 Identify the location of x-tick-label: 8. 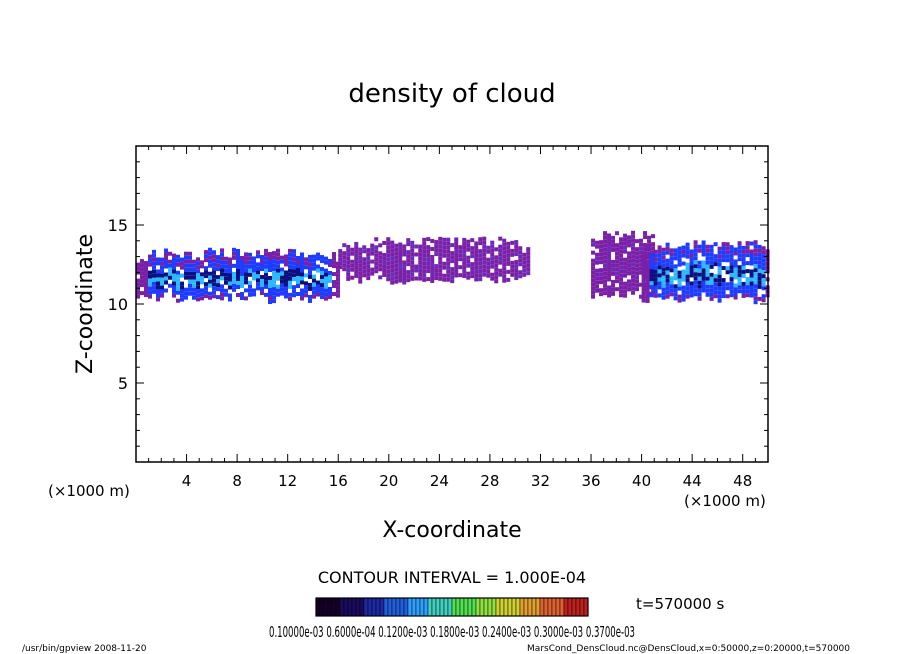
(237, 481).